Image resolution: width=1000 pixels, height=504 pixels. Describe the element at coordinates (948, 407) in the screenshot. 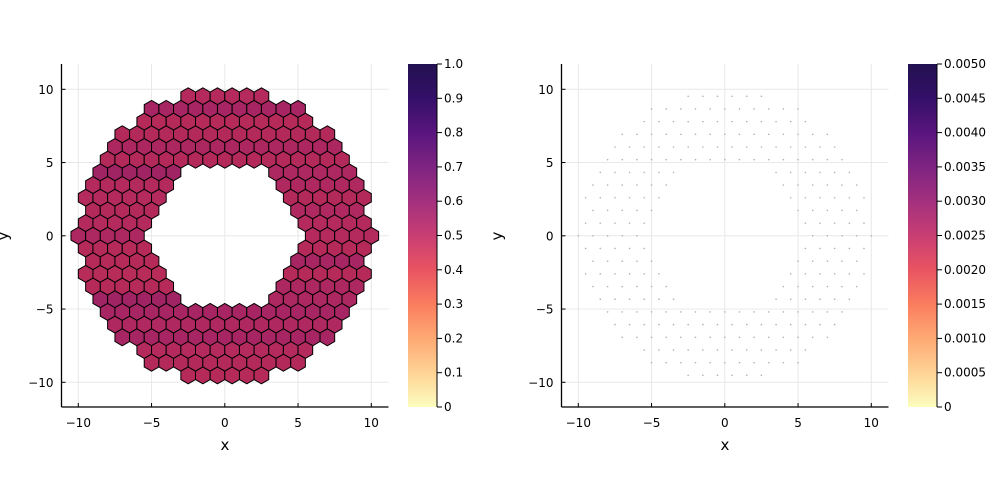

I see `colorbar-tick-label: 0` at that location.